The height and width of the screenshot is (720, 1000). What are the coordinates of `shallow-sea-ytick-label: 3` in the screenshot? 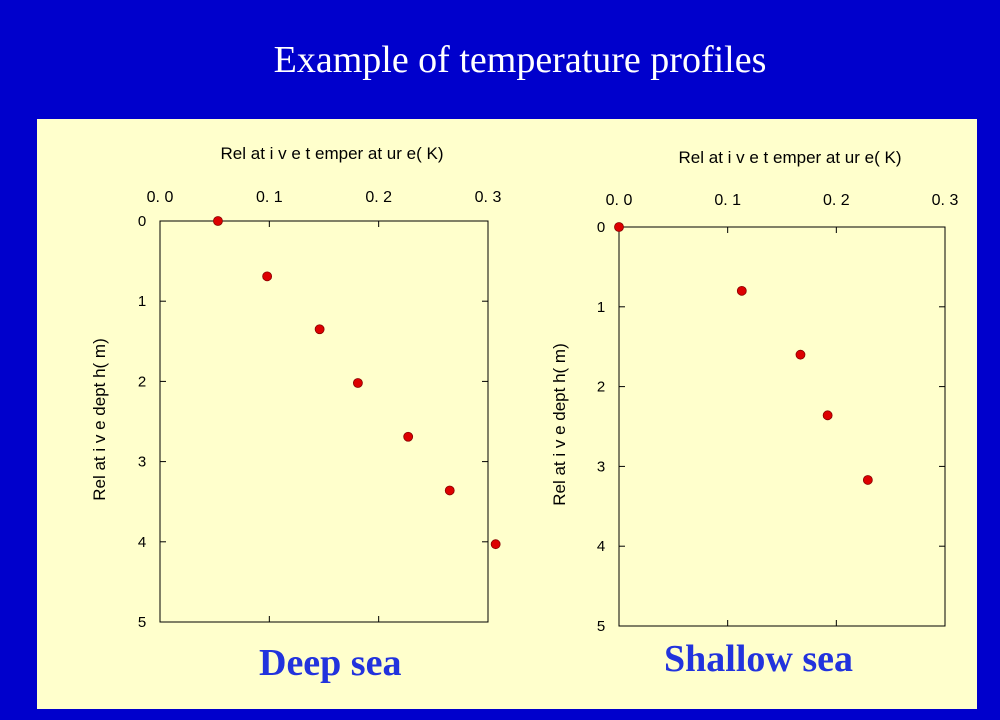 It's located at (601, 466).